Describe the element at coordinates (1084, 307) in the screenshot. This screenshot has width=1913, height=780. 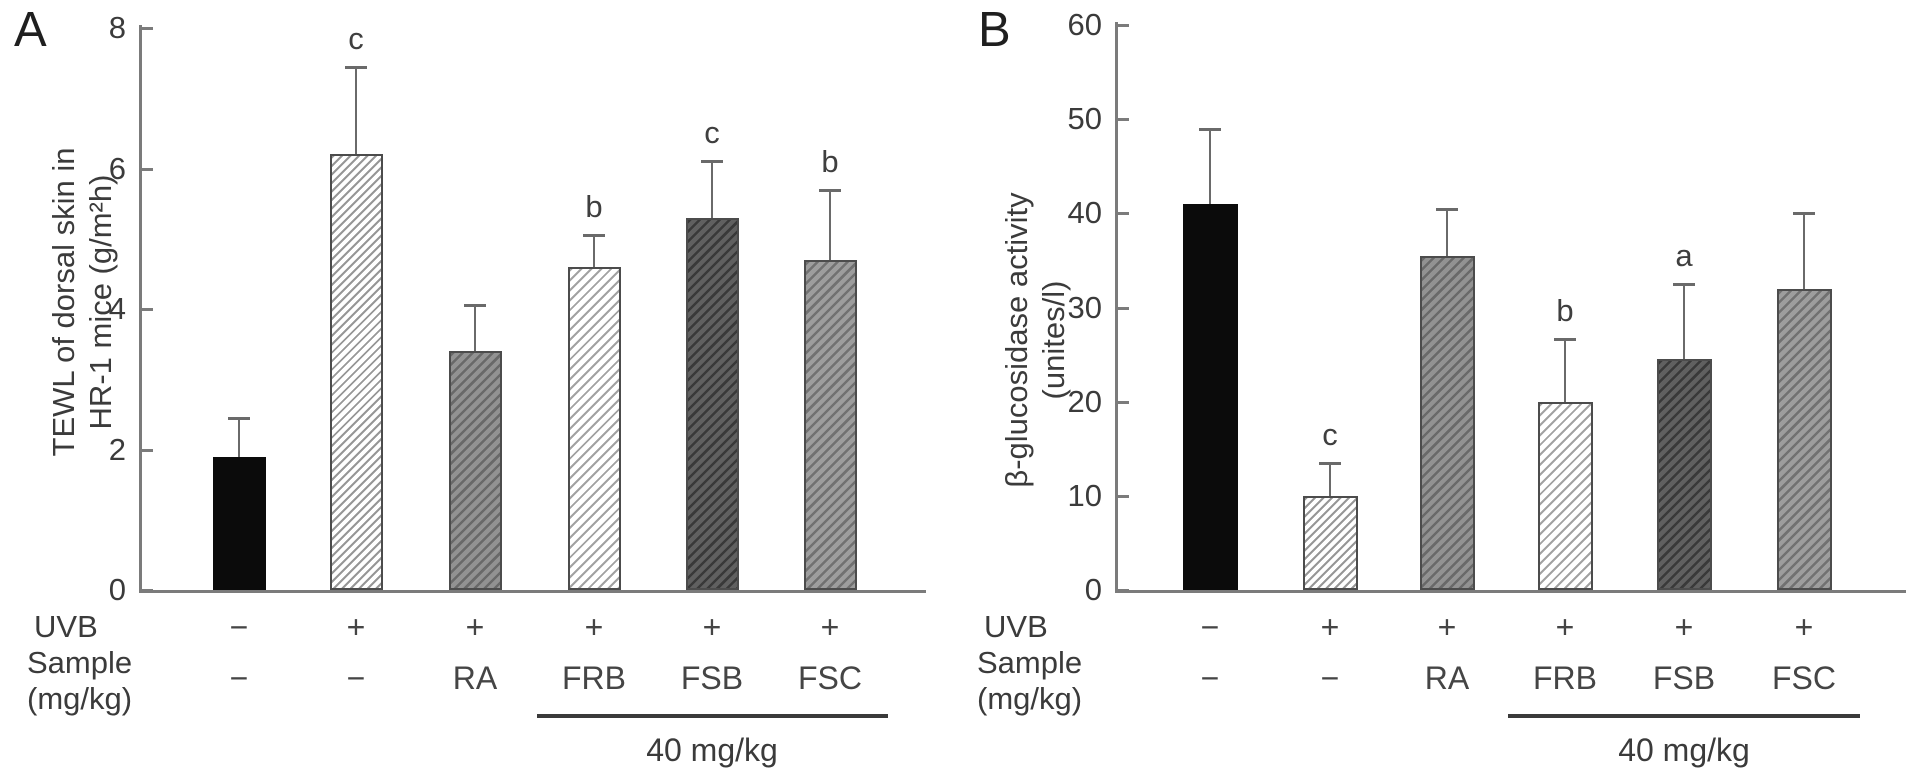
I see `panel-b-y-tick-label-30: 30` at that location.